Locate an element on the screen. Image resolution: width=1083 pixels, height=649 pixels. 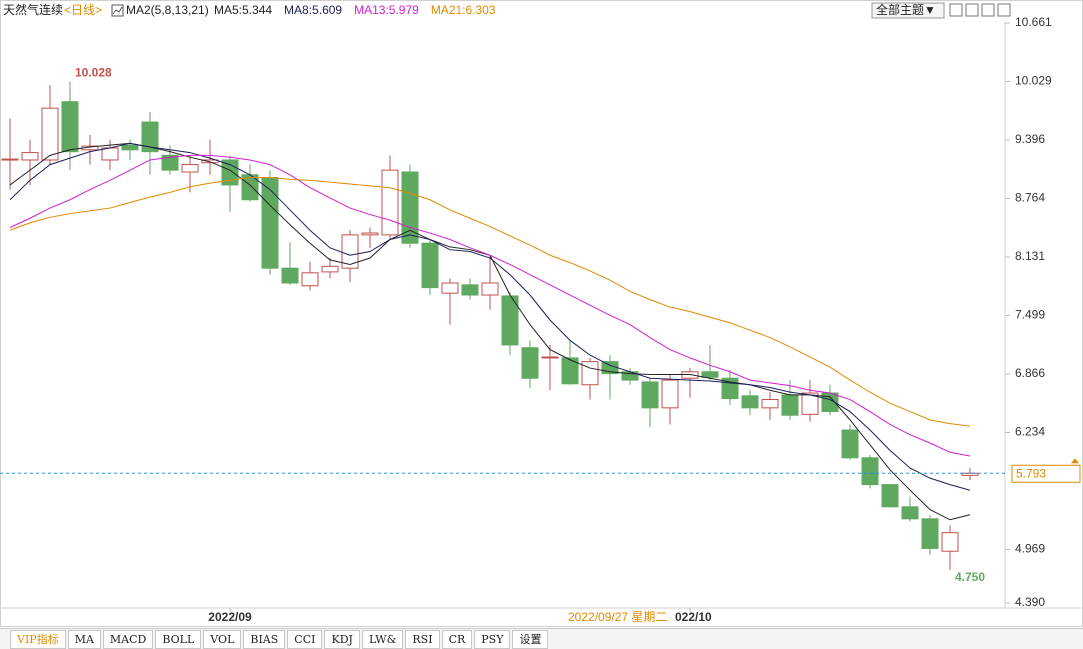
y-tick-label: 6.866 is located at coordinates (1030, 373).